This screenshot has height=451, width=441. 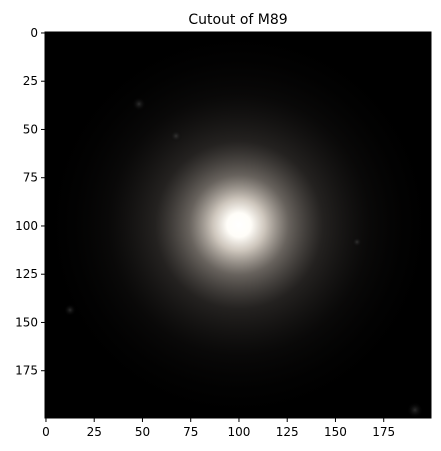 What do you see at coordinates (383, 432) in the screenshot?
I see `x-tick-label: 175` at bounding box center [383, 432].